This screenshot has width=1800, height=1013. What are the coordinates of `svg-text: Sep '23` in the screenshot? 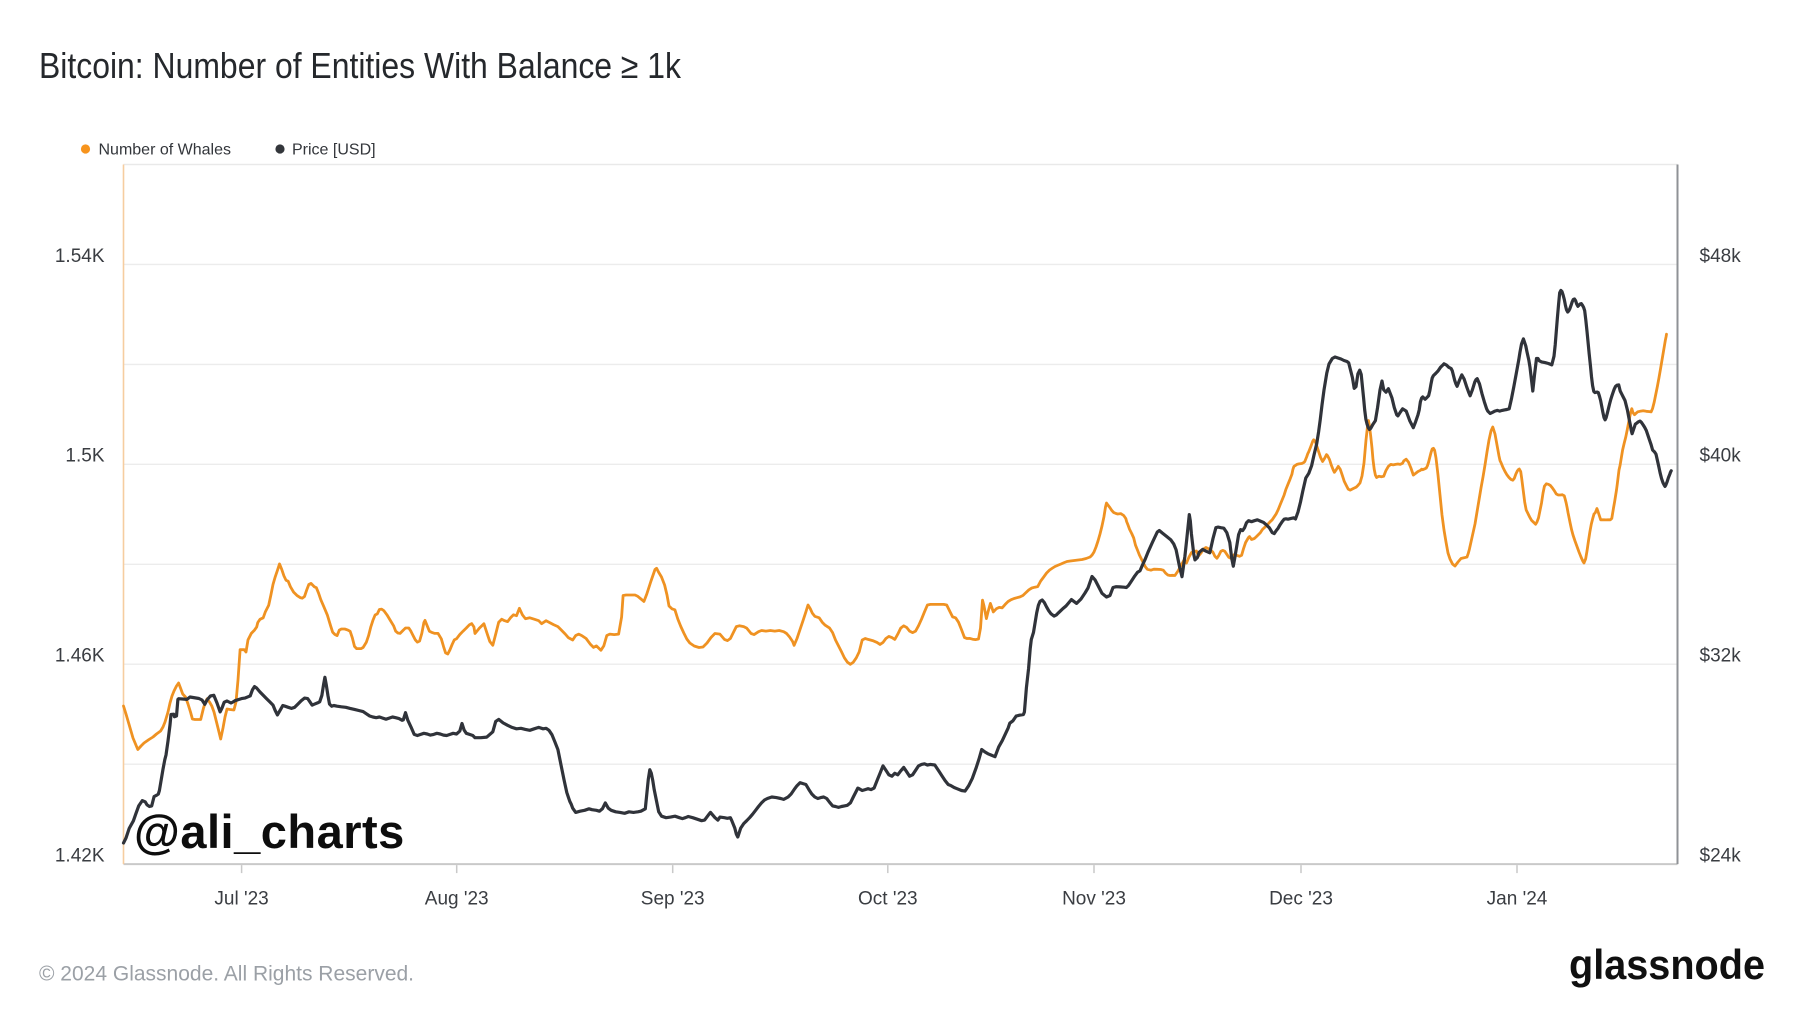 It's located at (673, 899).